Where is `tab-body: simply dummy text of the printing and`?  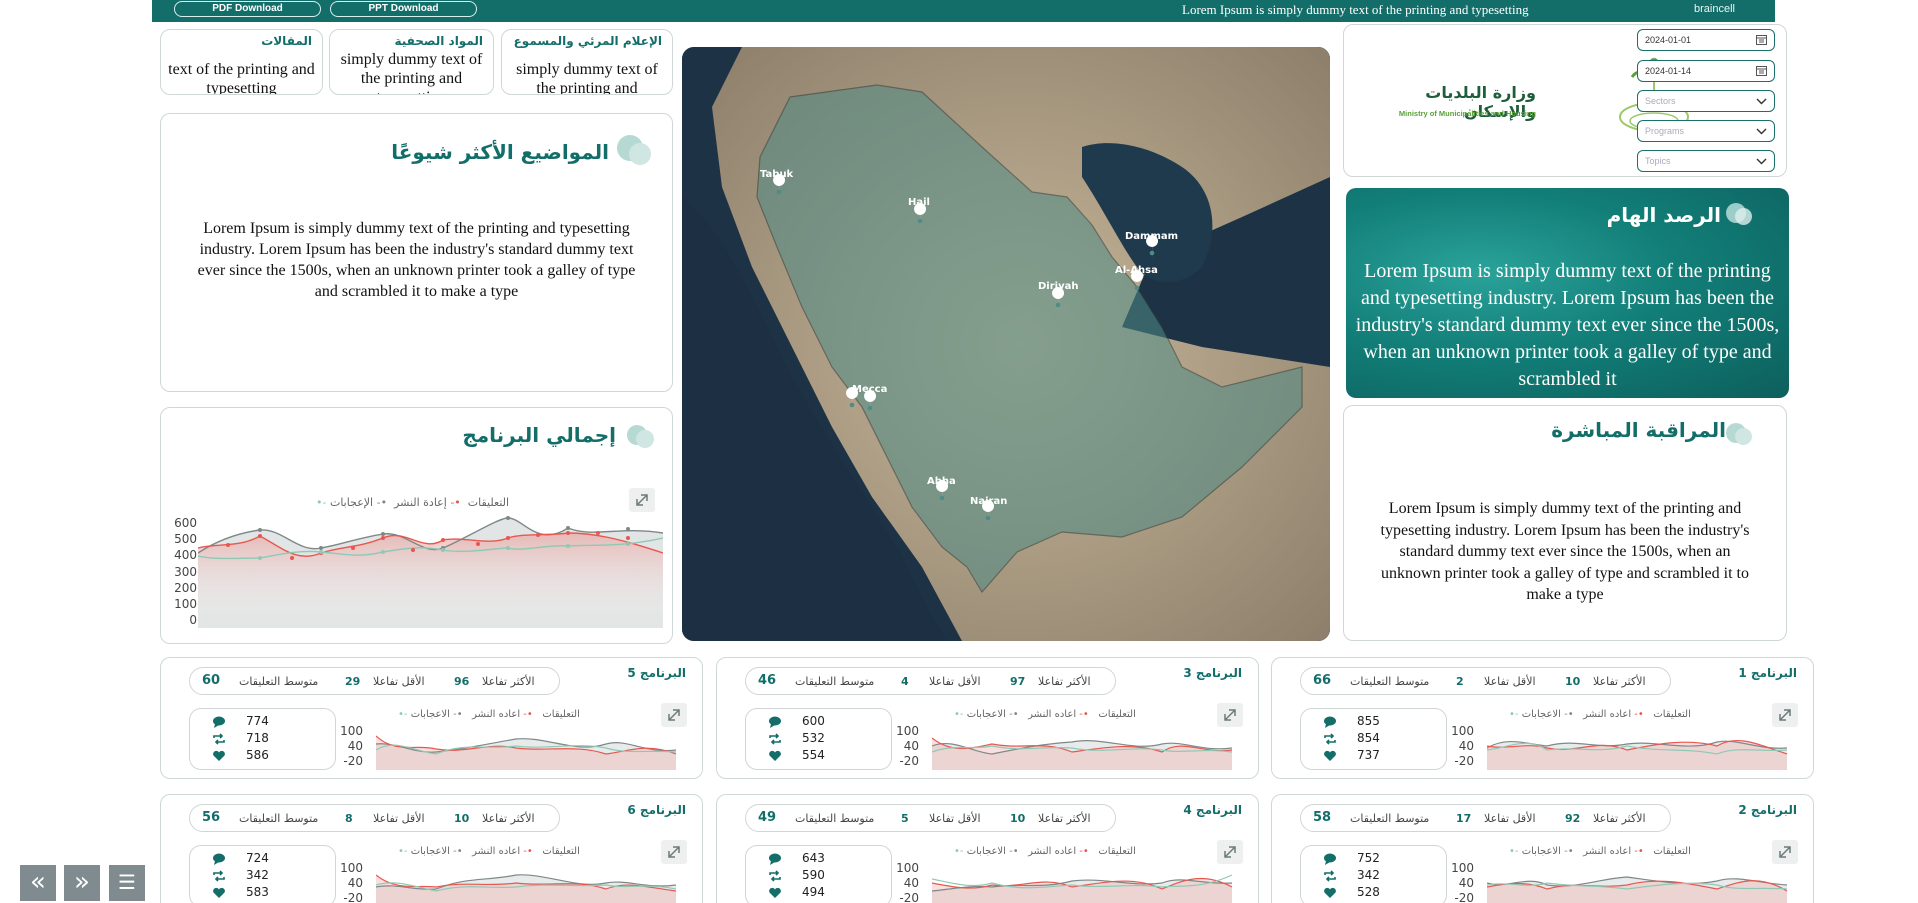
tab-body: simply dummy text of the printing and is located at coordinates (587, 78).